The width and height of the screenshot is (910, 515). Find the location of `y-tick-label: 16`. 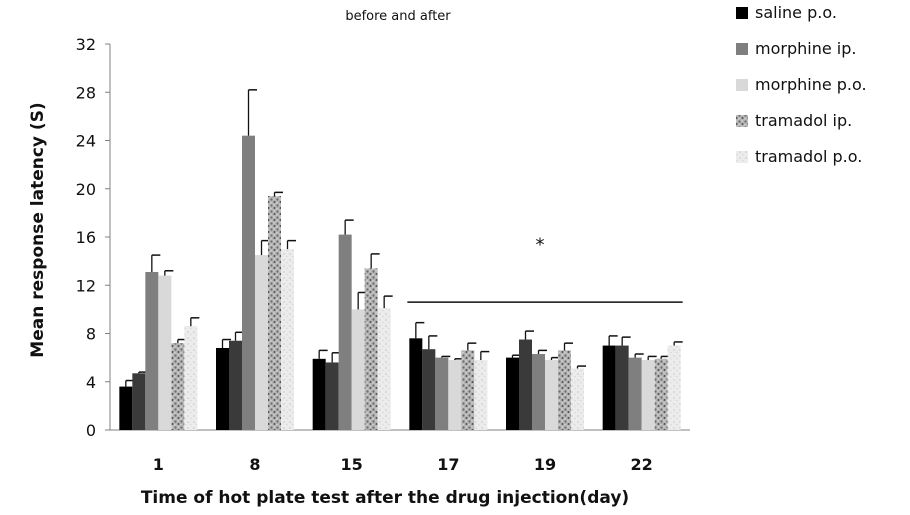

y-tick-label: 16 is located at coordinates (86, 237).